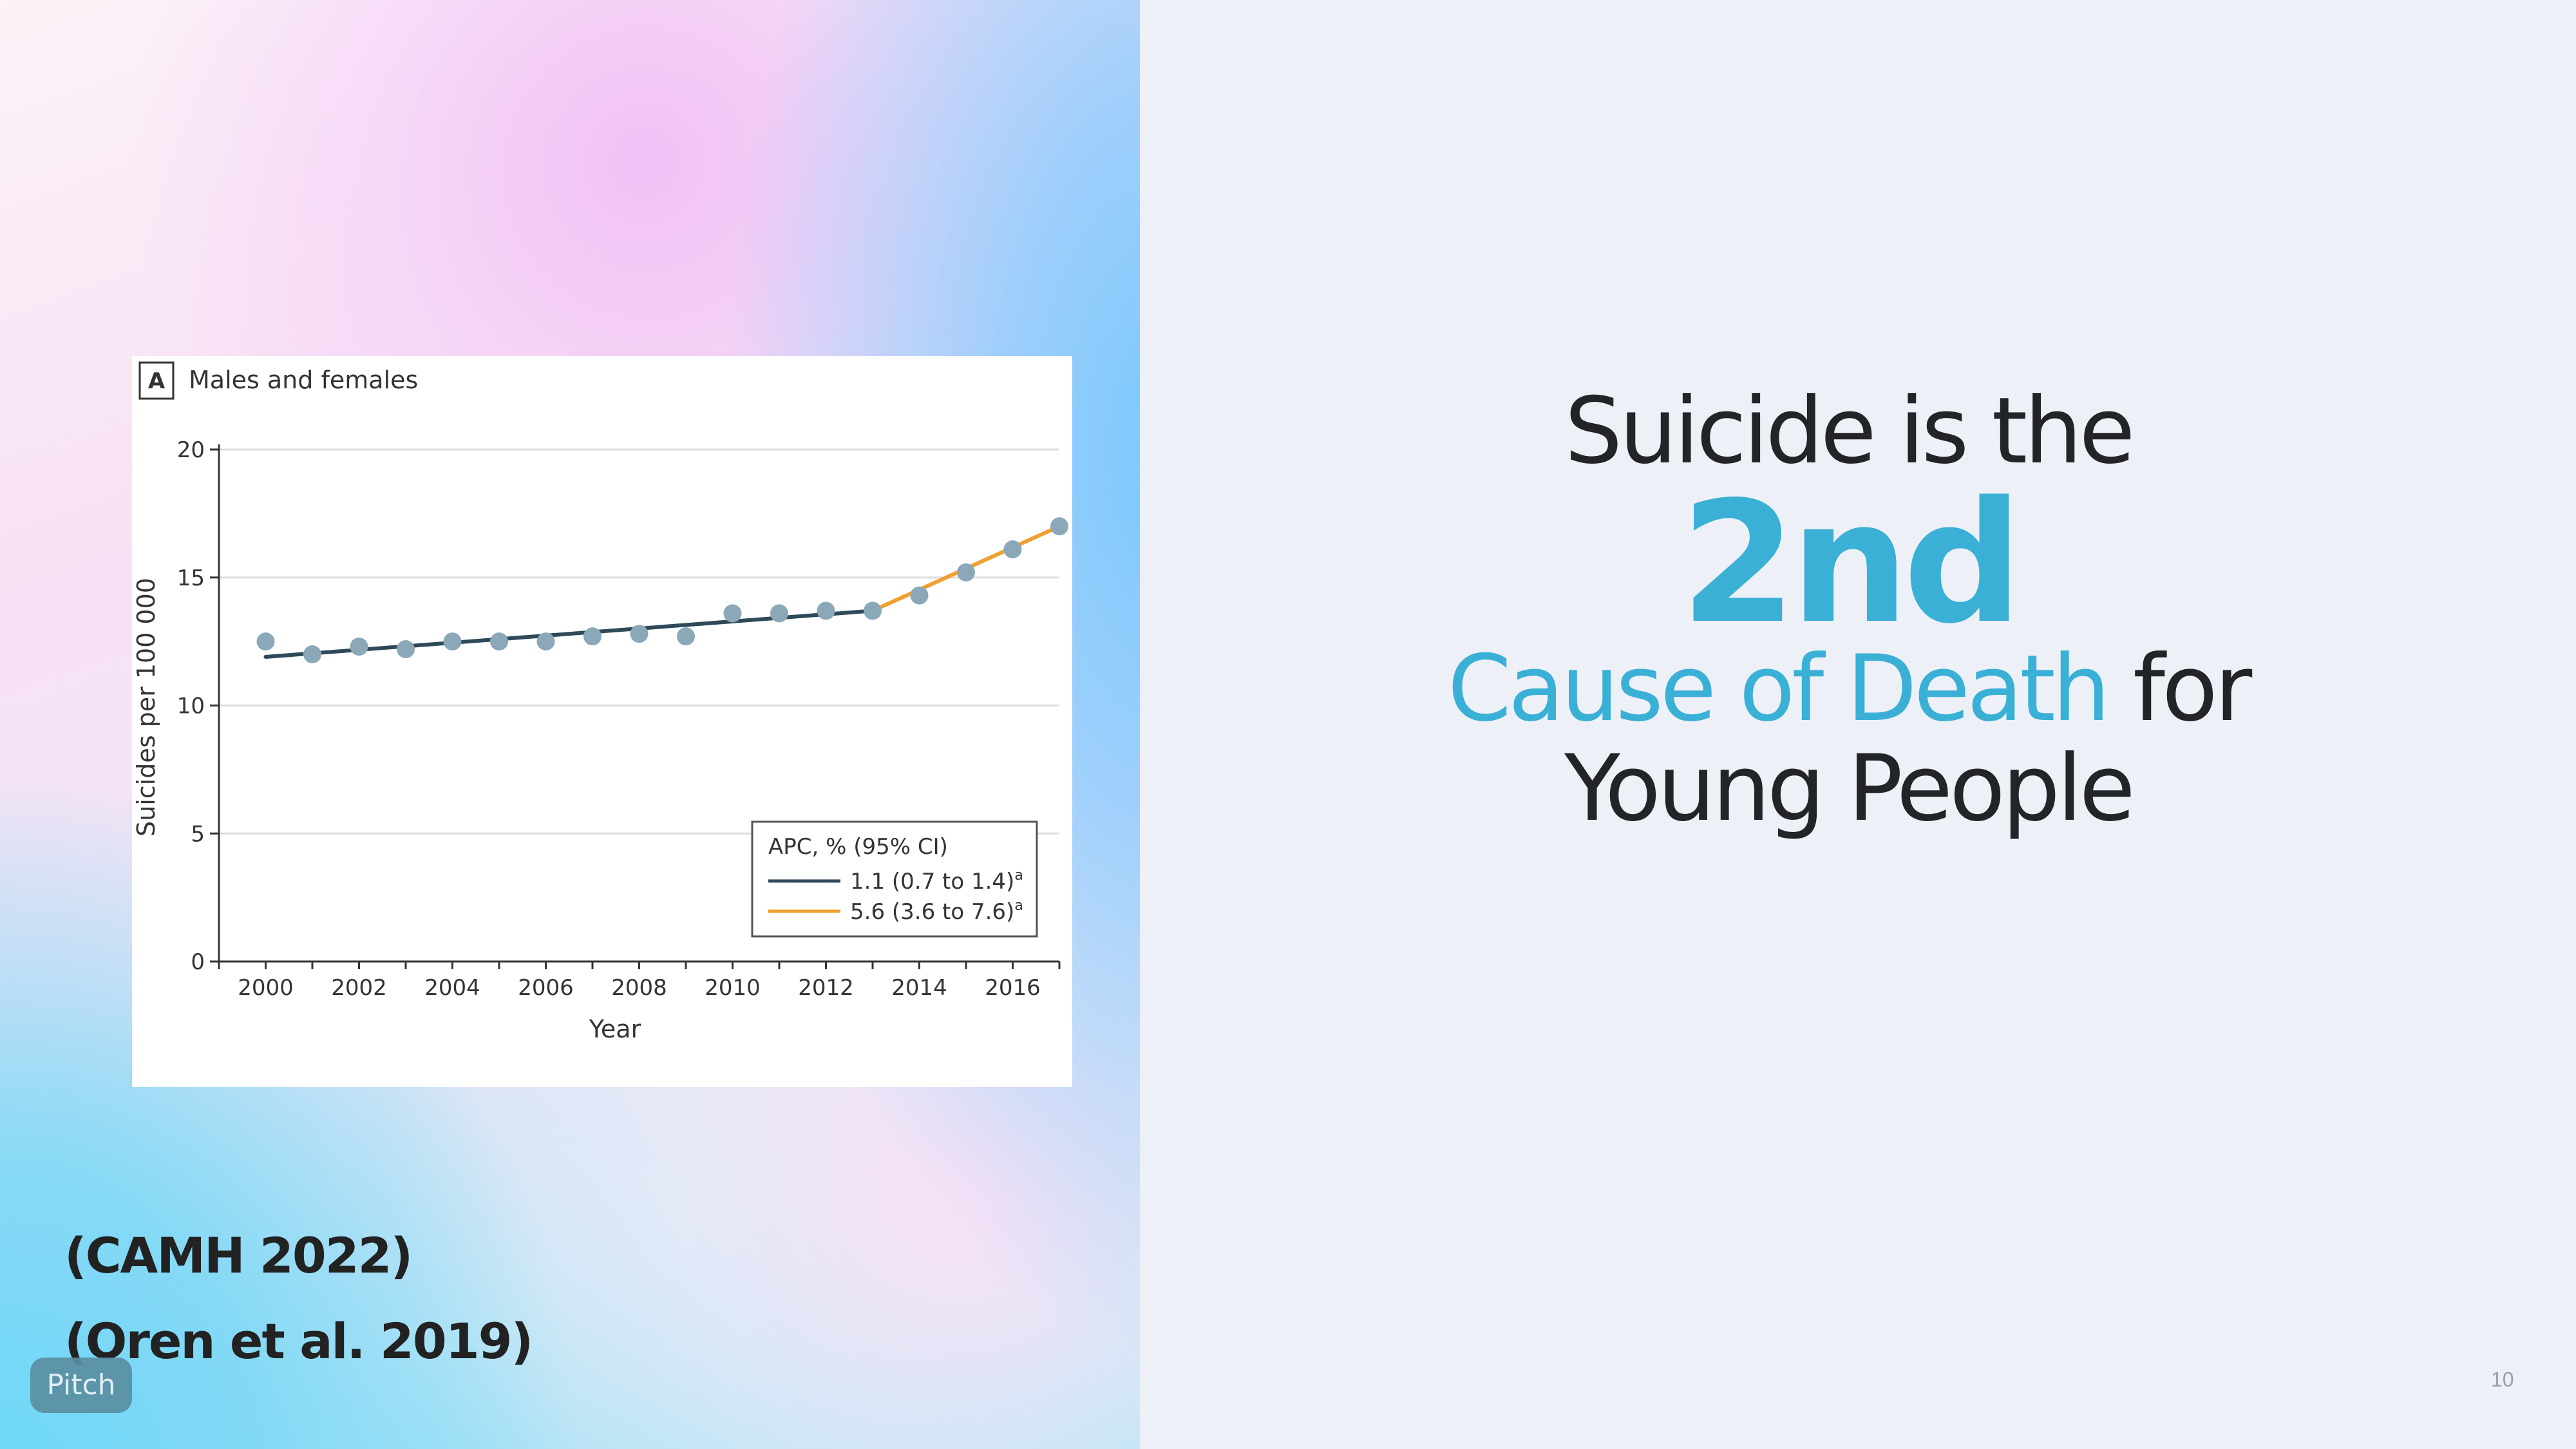  I want to click on pitch-branding-button: Pitch, so click(81, 1385).